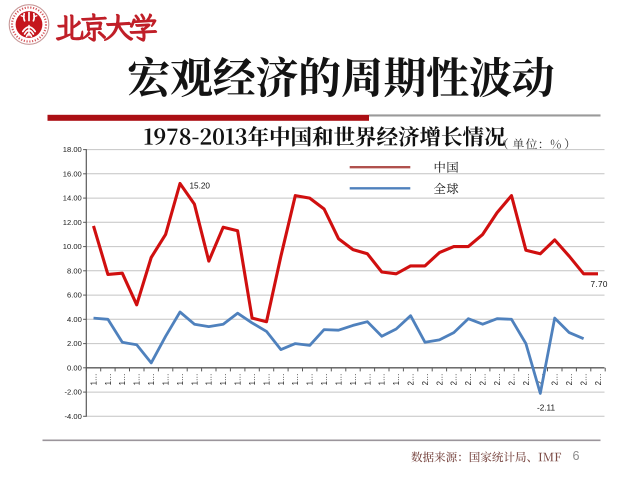  I want to click on svg-text: -2.00, so click(72, 392).